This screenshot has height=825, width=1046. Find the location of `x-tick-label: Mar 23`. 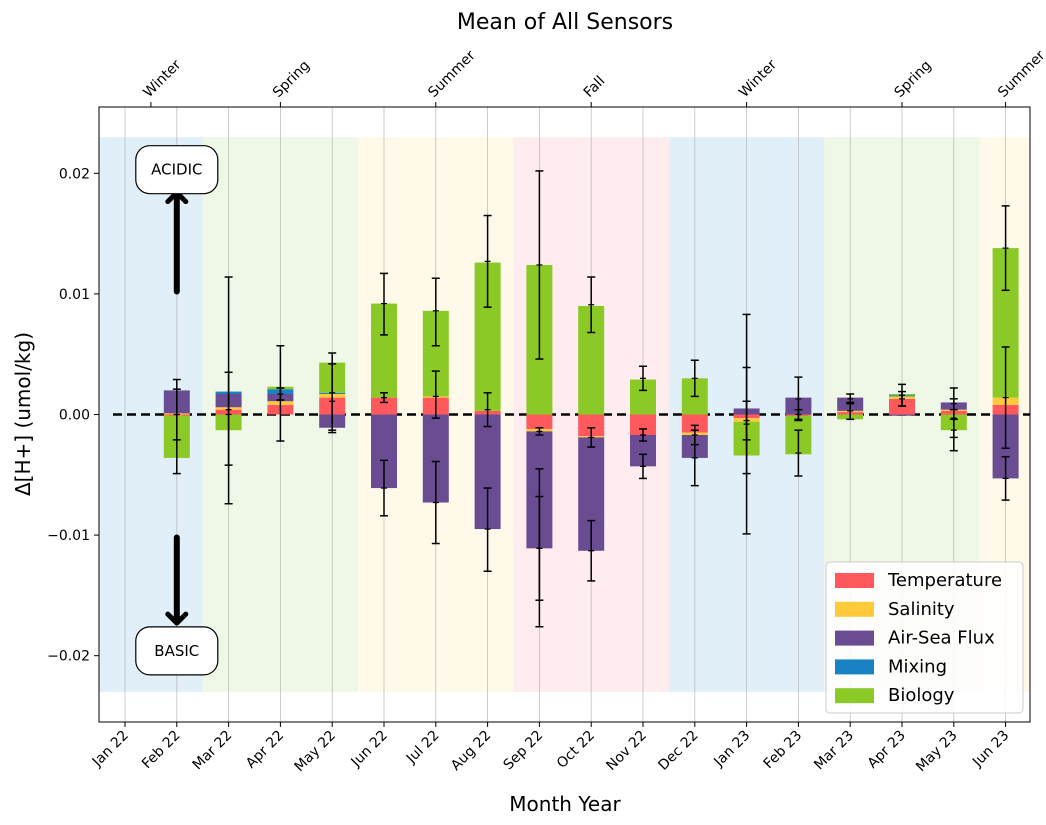

x-tick-label: Mar 23 is located at coordinates (834, 751).